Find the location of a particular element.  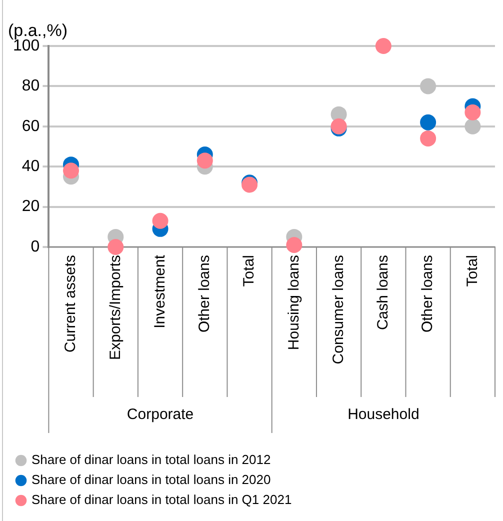

x-tick-label: Housing loans is located at coordinates (293, 302).